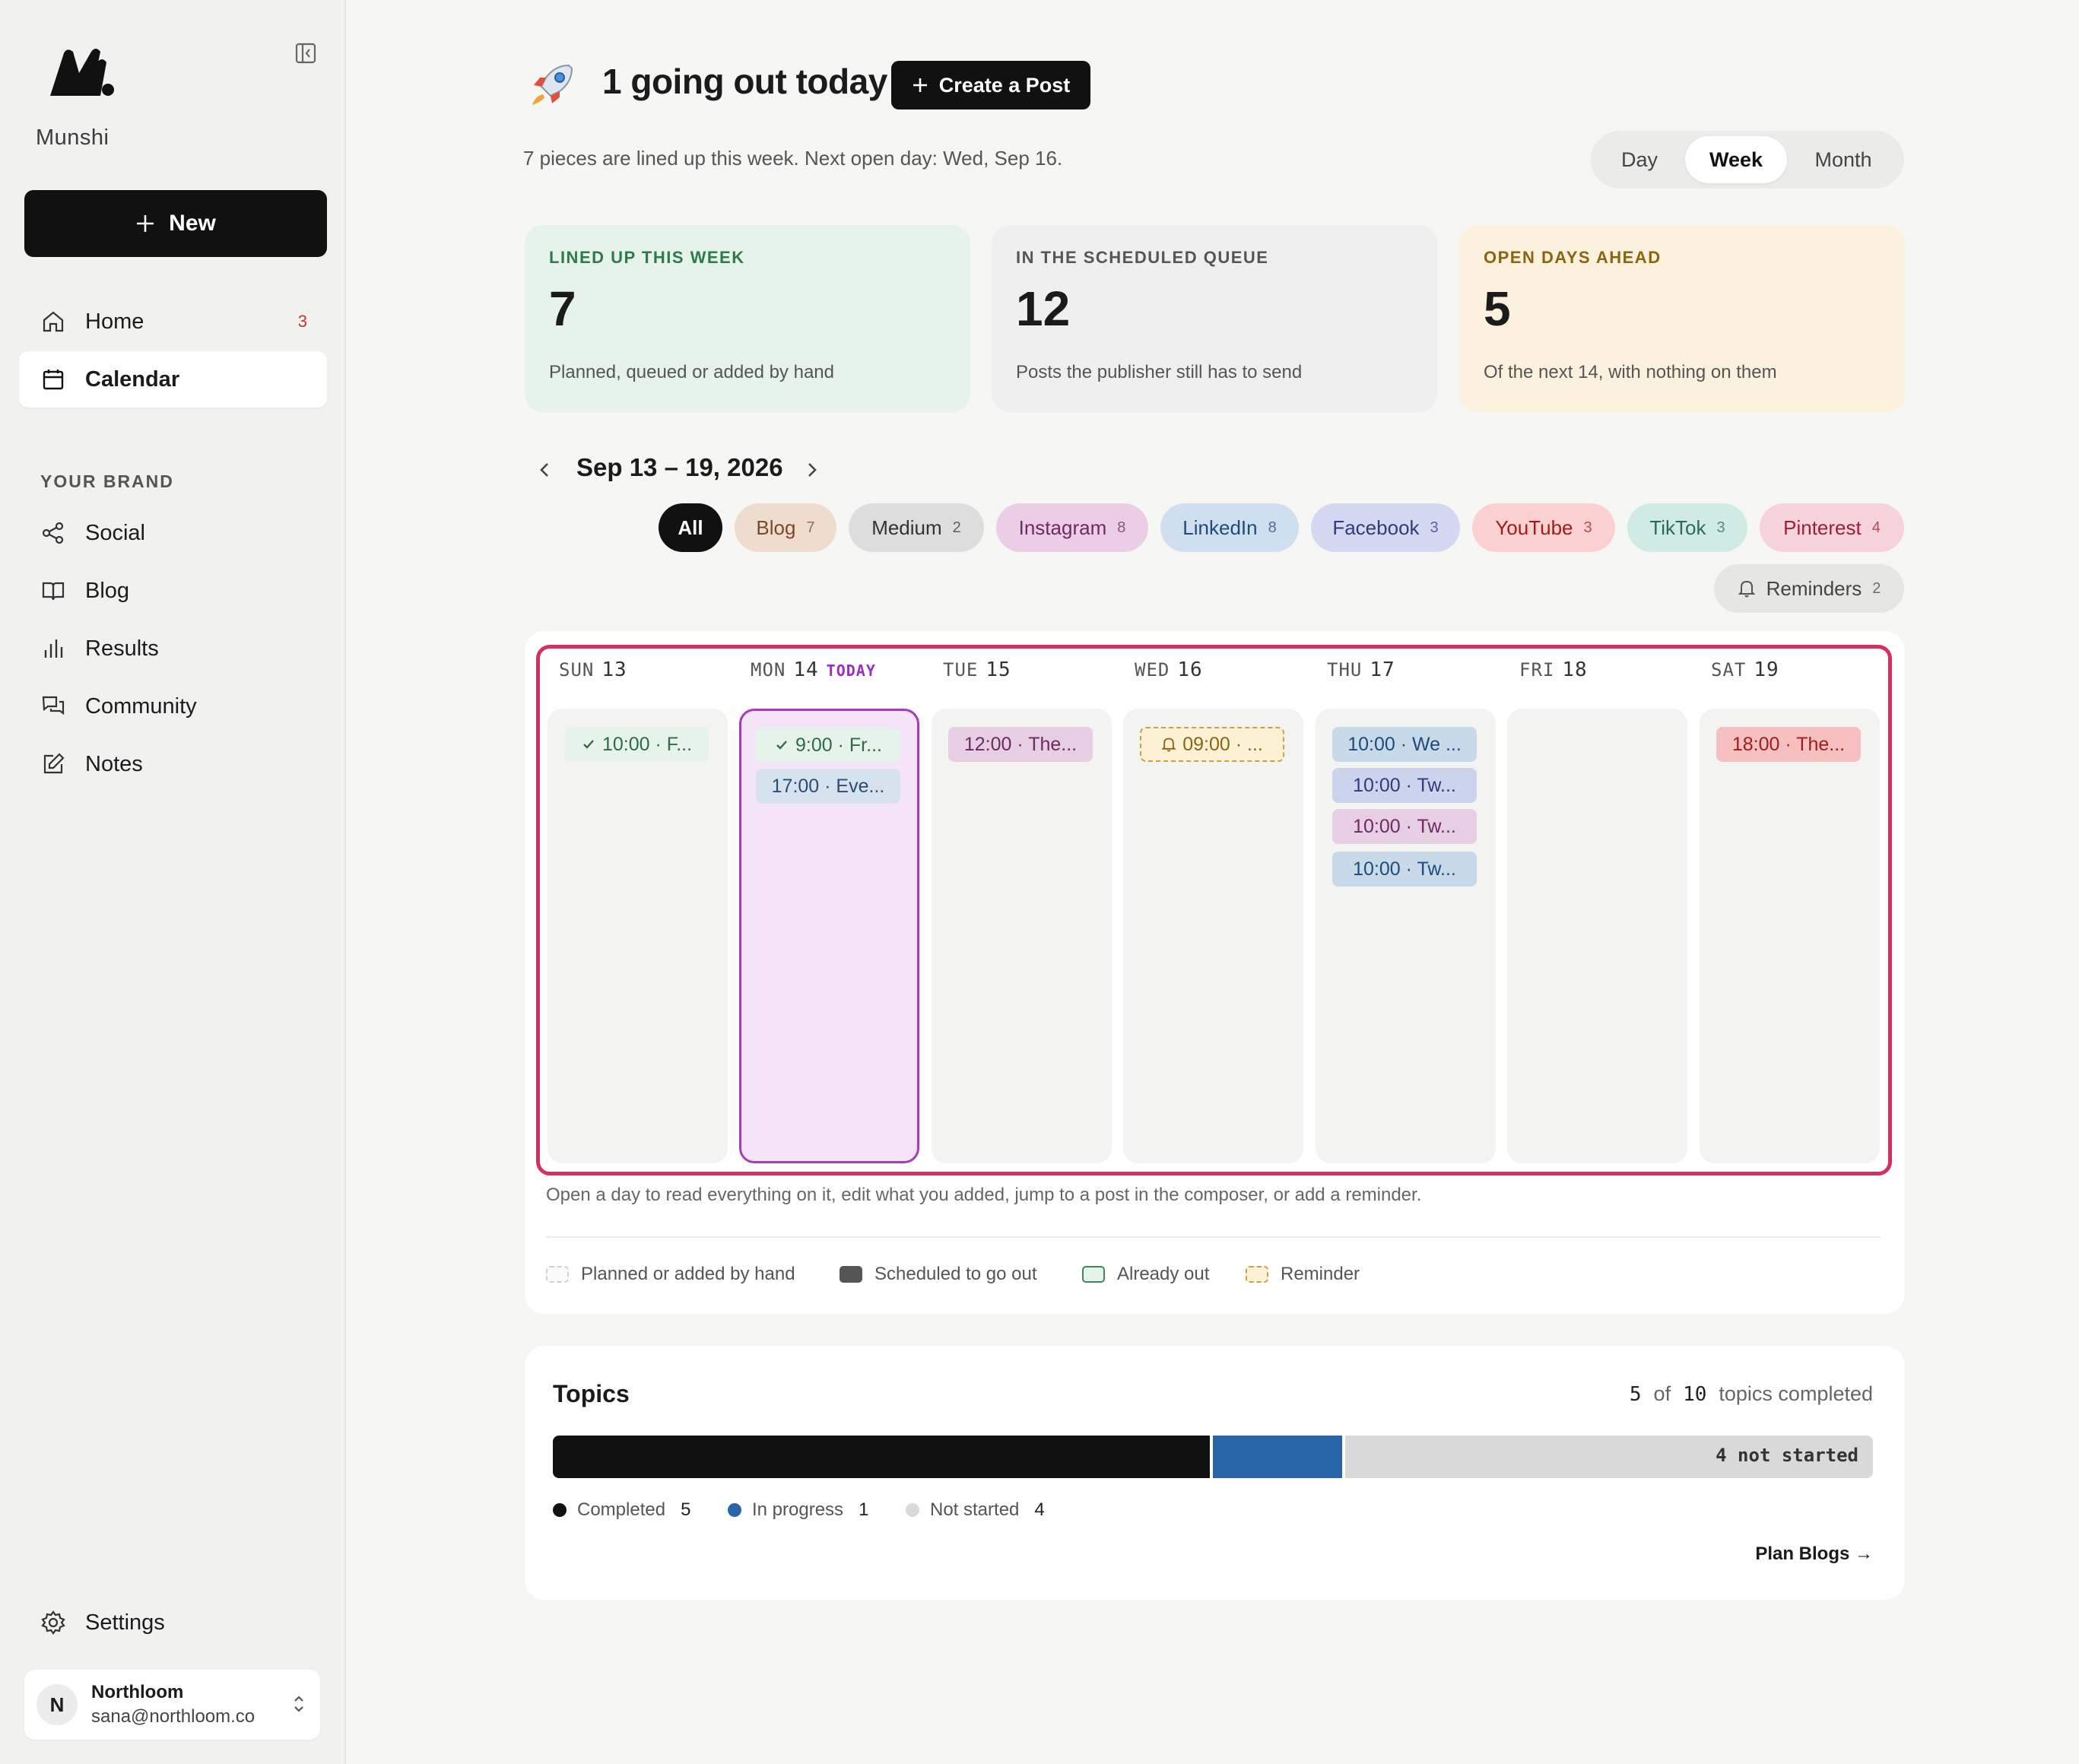 Image resolution: width=2079 pixels, height=1764 pixels. I want to click on day-header-mon: MON 14 TODAY, so click(813, 669).